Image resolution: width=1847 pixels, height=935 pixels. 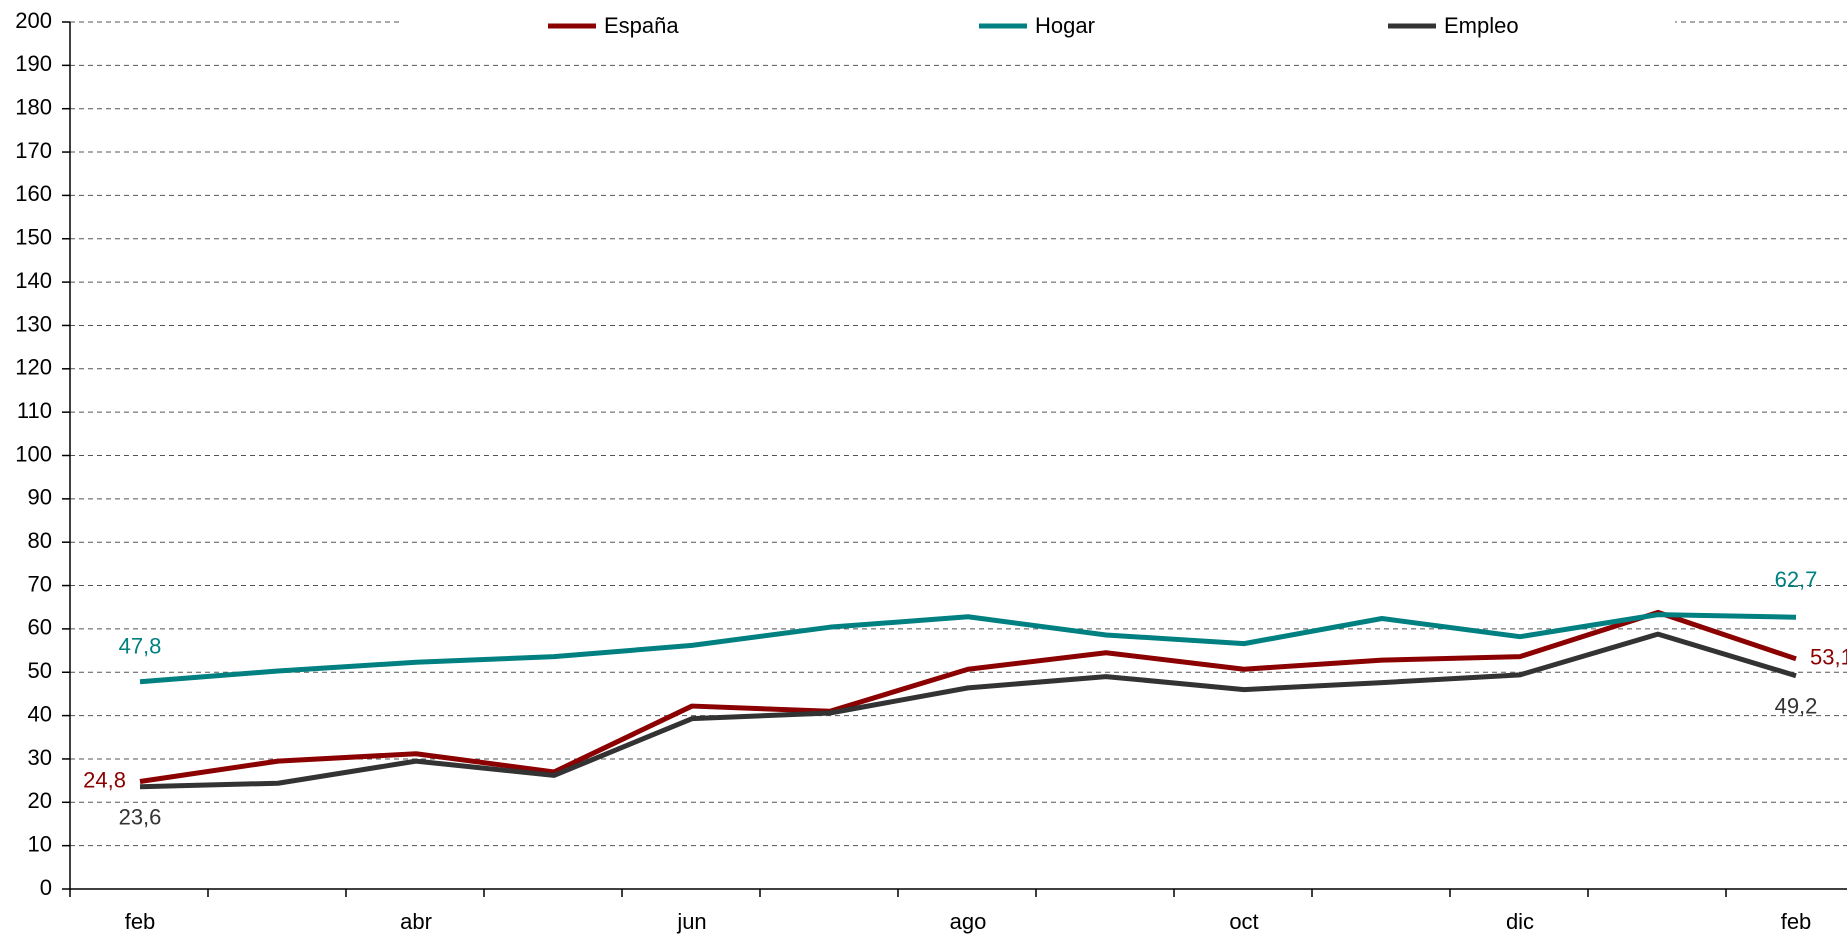 I want to click on data-label: 62,7, so click(x=1796, y=579).